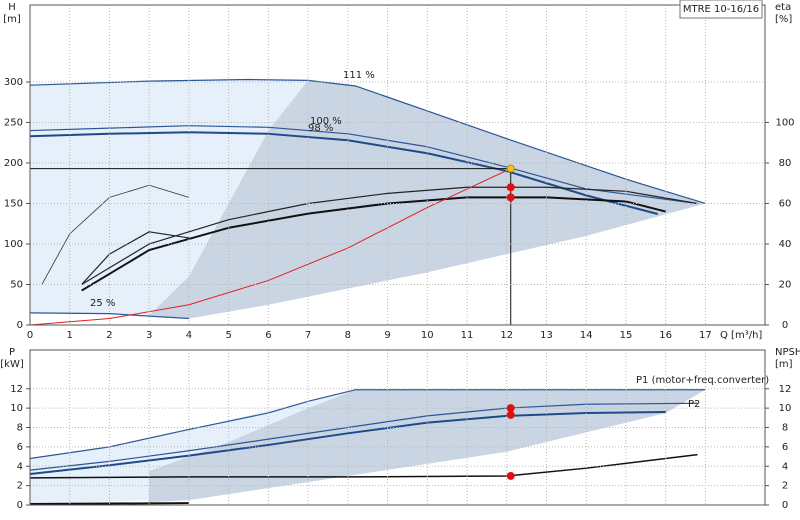 This screenshot has height=520, width=800. I want to click on y-tick-label: 300, so click(13, 82).